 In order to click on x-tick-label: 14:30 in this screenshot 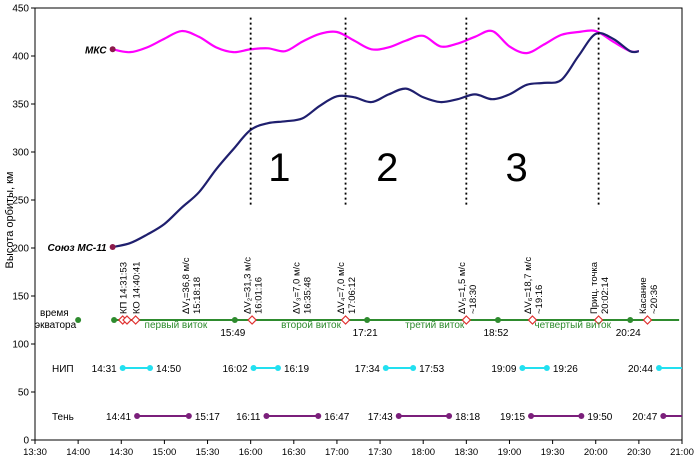, I will do `click(121, 452)`.